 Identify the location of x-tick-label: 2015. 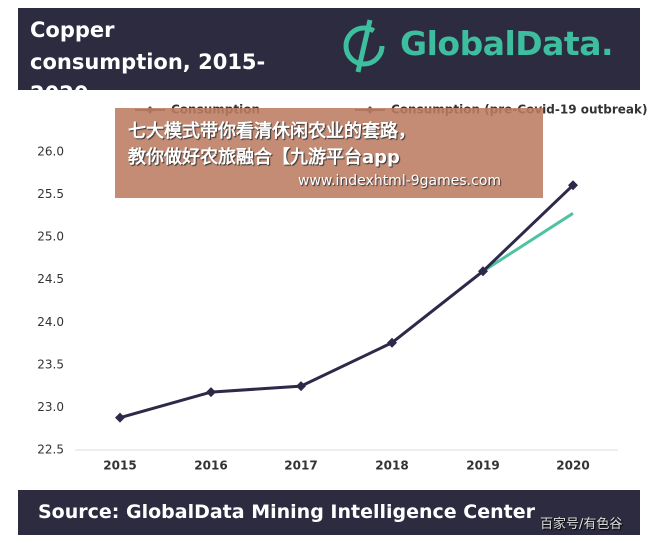
(119, 466).